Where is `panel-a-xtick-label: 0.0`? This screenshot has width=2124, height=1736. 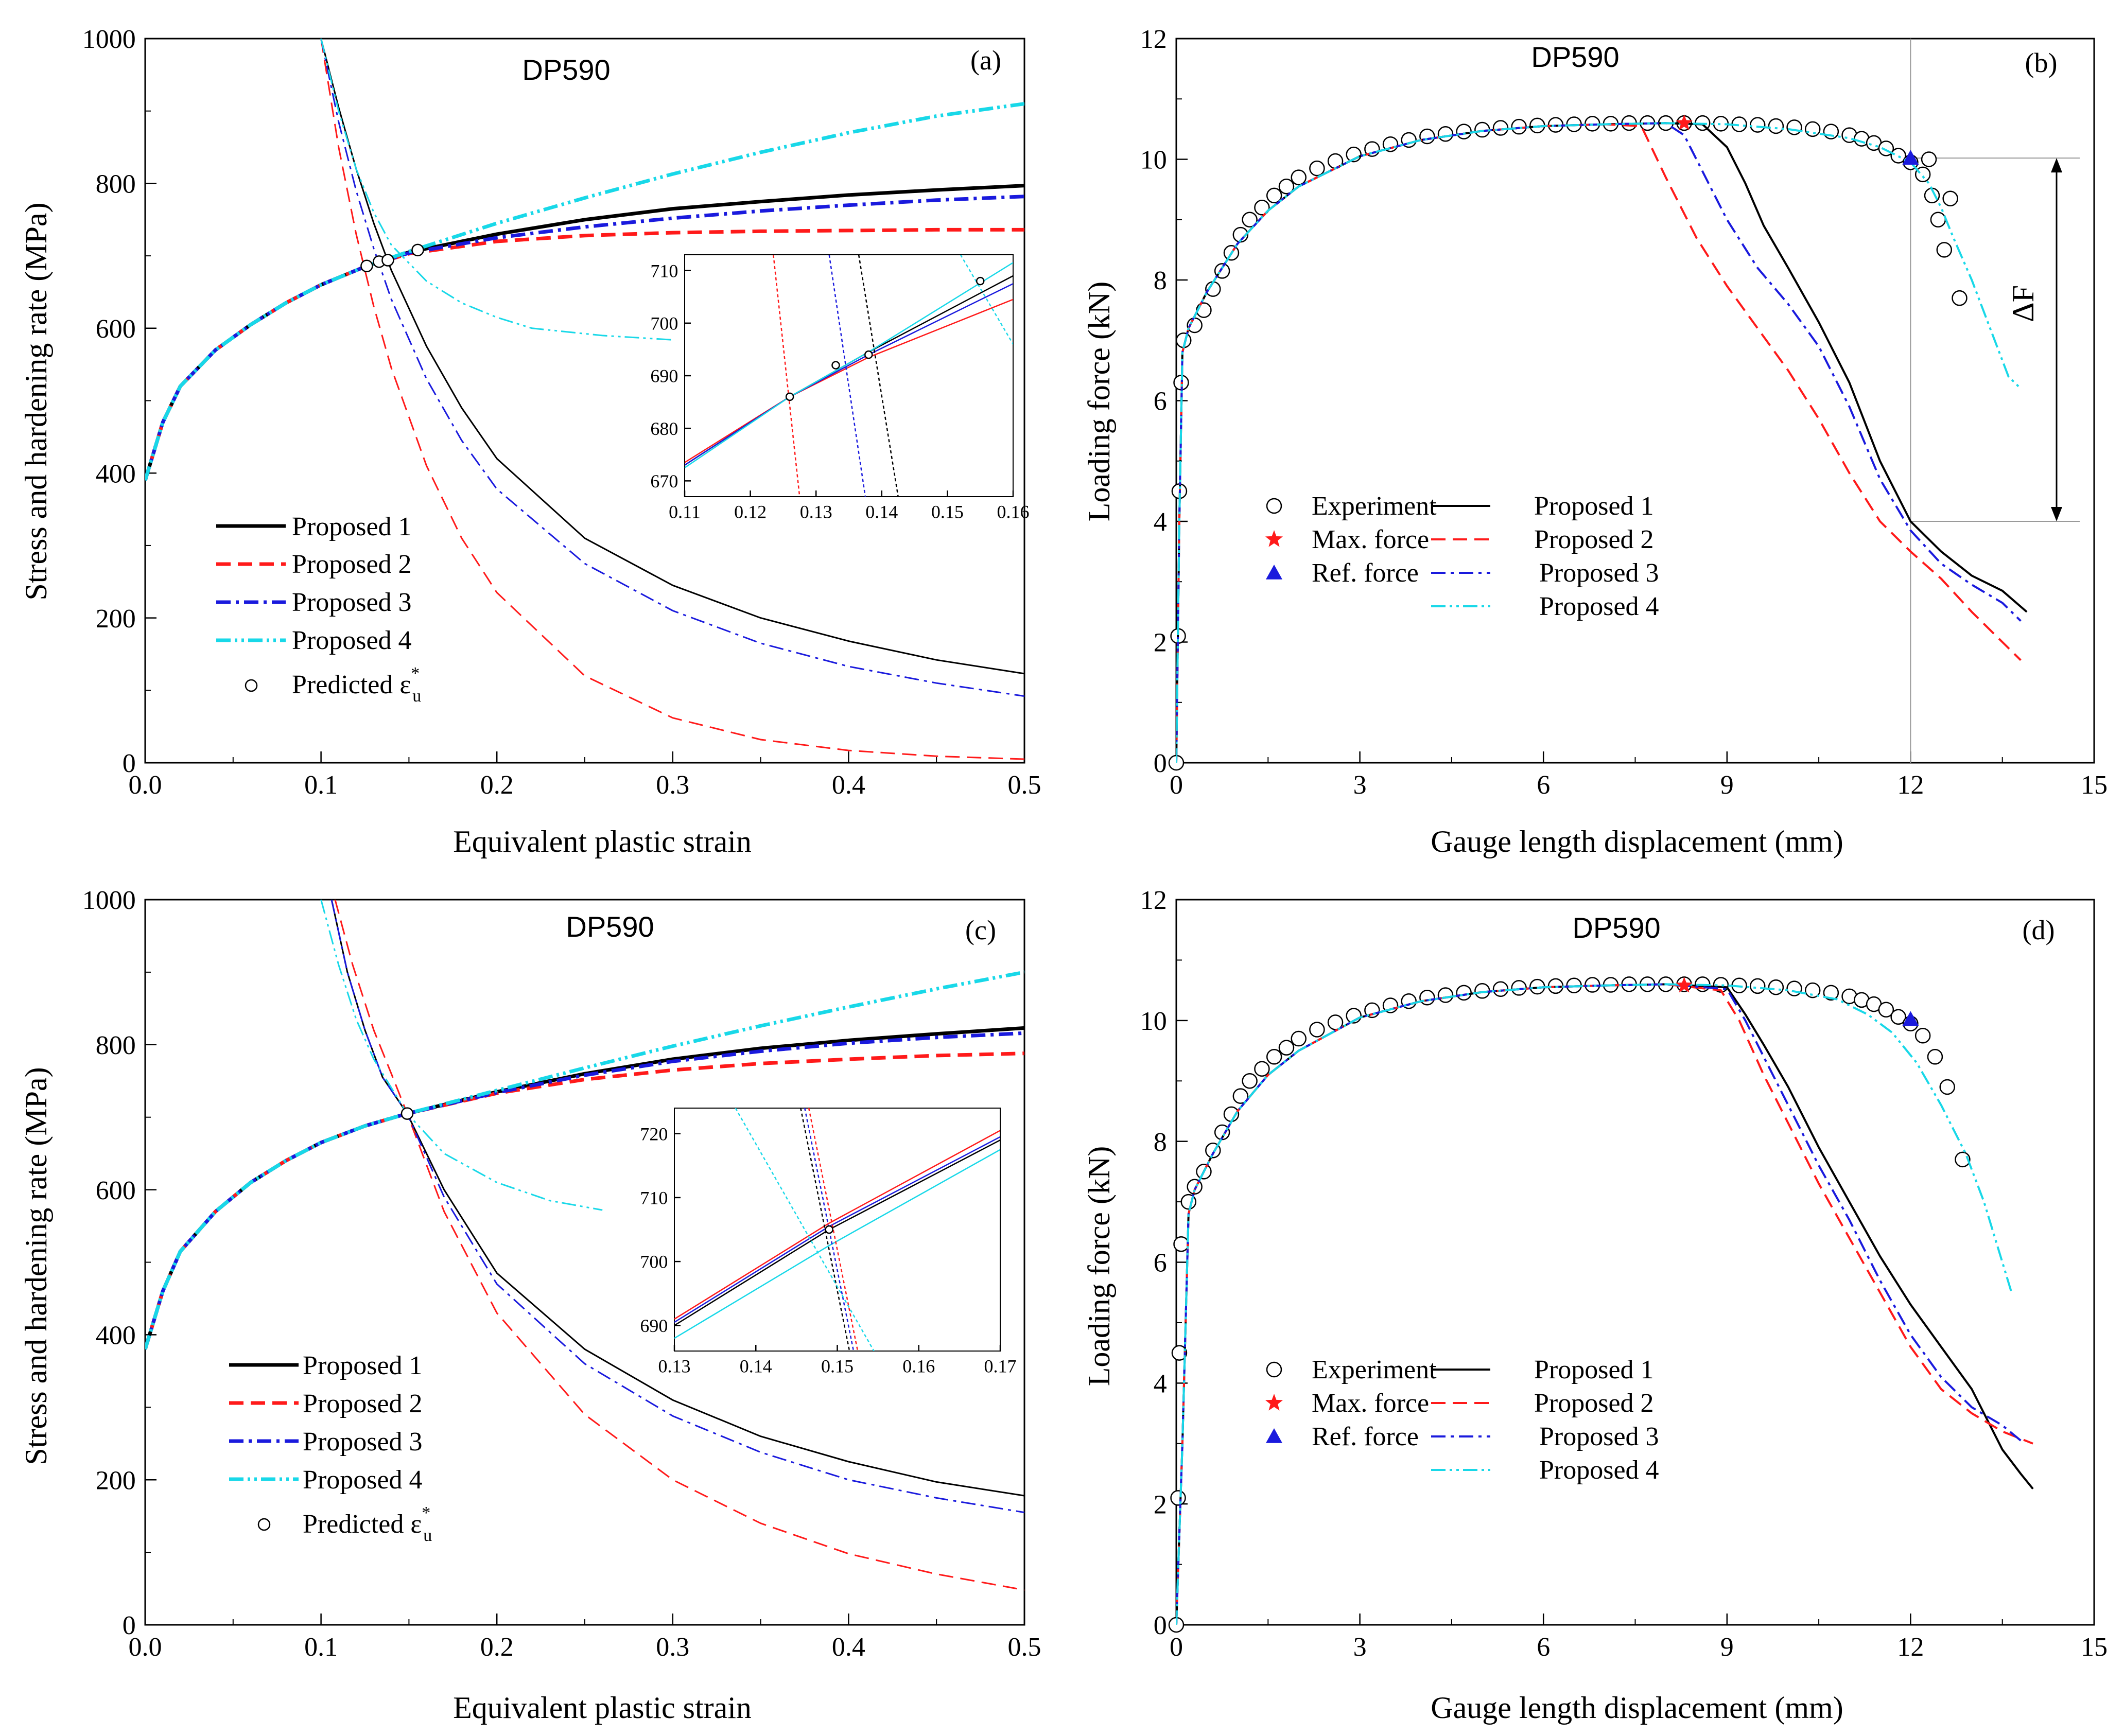 panel-a-xtick-label: 0.0 is located at coordinates (145, 785).